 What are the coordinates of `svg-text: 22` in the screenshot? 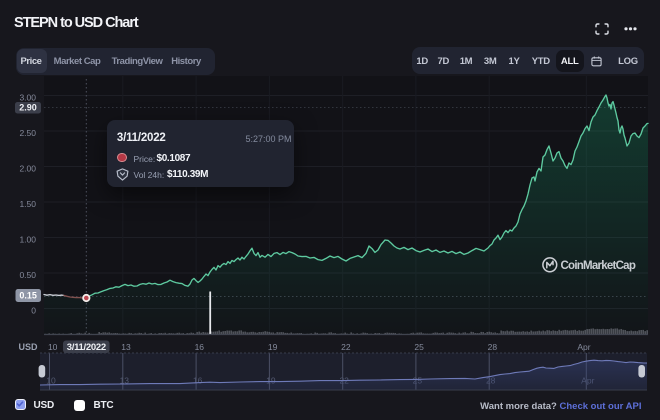 It's located at (346, 347).